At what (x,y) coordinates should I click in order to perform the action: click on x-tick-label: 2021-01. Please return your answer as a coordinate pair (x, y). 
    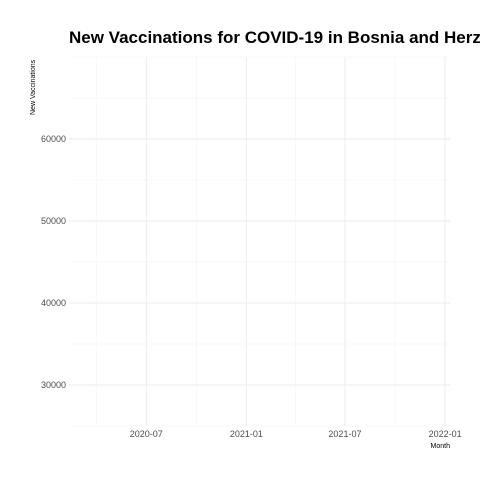
    Looking at the image, I should click on (246, 434).